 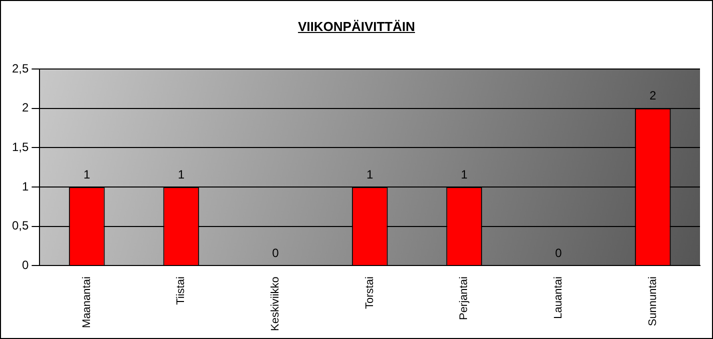 I want to click on x-tick-label: Torstai, so click(x=370, y=292).